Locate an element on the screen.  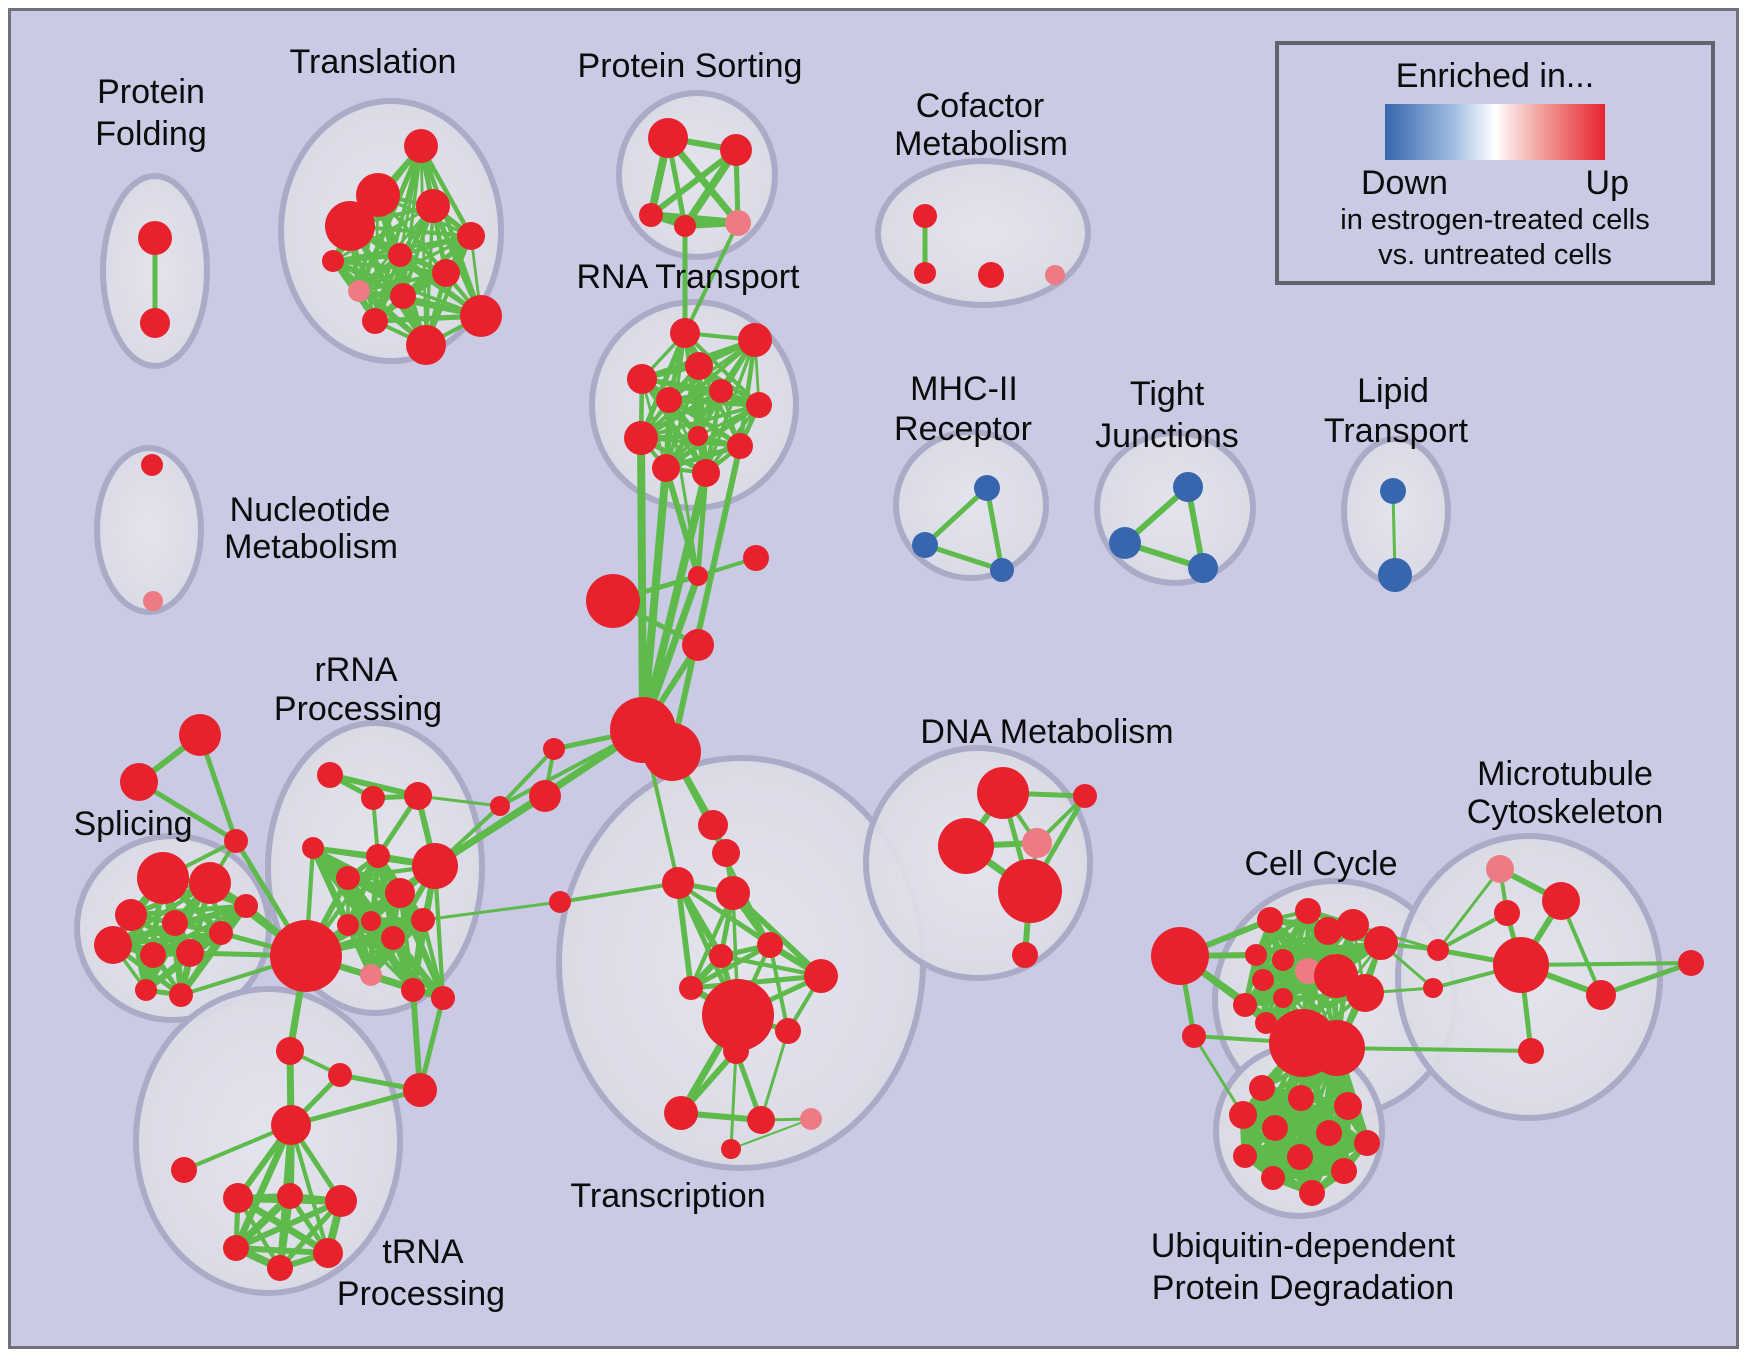
node-t7 is located at coordinates (446, 273).